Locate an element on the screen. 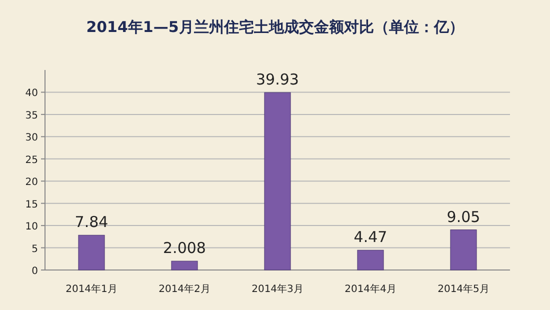  y-tick-label: 20 is located at coordinates (31, 182).